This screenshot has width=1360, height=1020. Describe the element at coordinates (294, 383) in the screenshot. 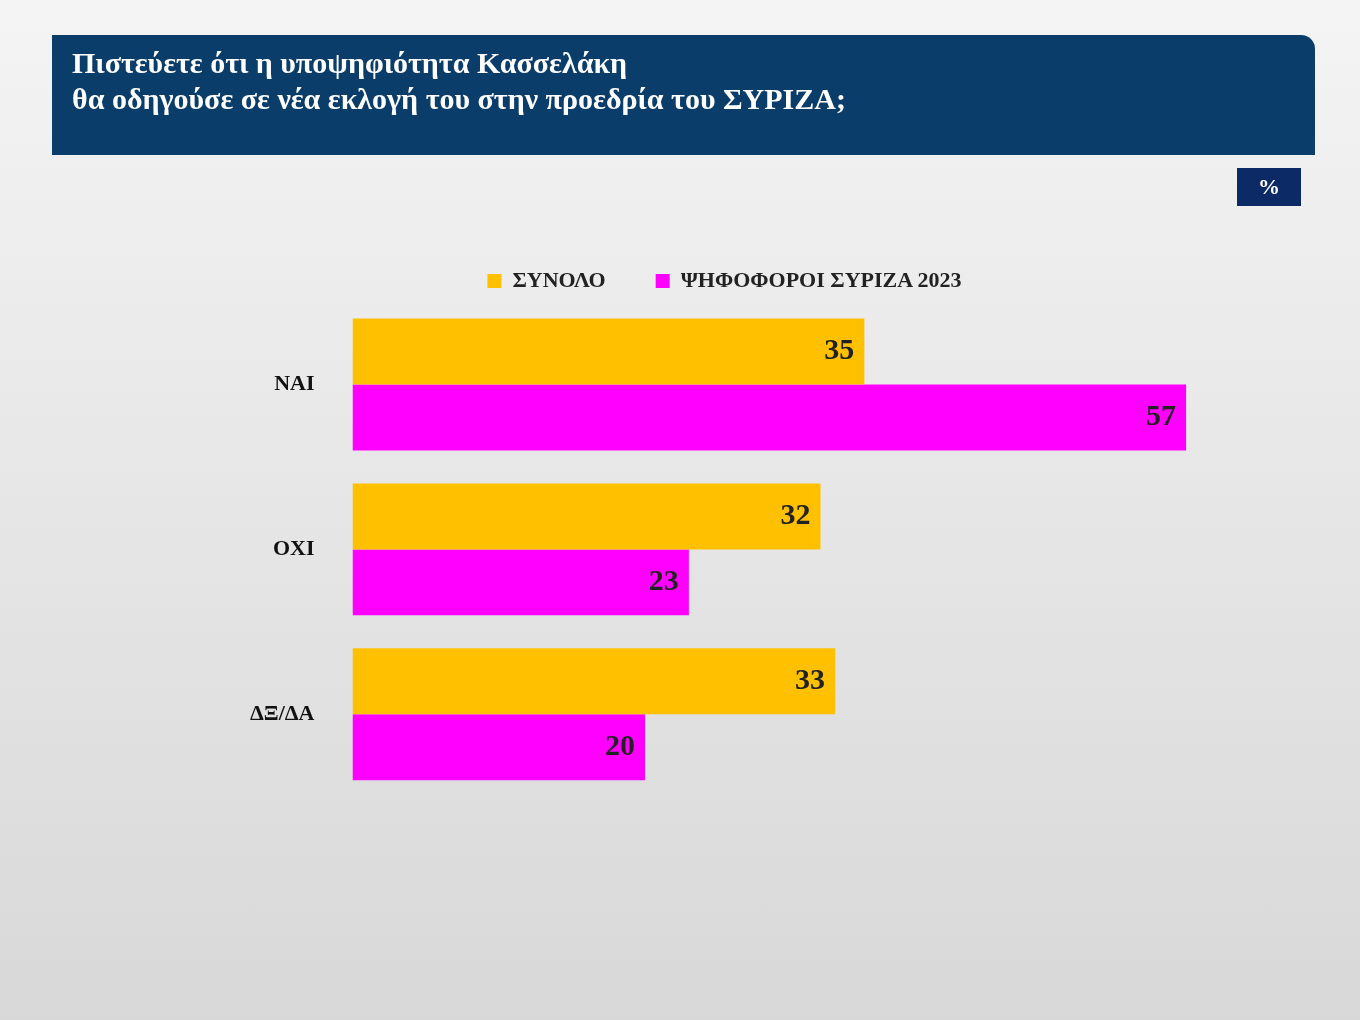

I see `y-tick-label: ΝΑΙ` at that location.